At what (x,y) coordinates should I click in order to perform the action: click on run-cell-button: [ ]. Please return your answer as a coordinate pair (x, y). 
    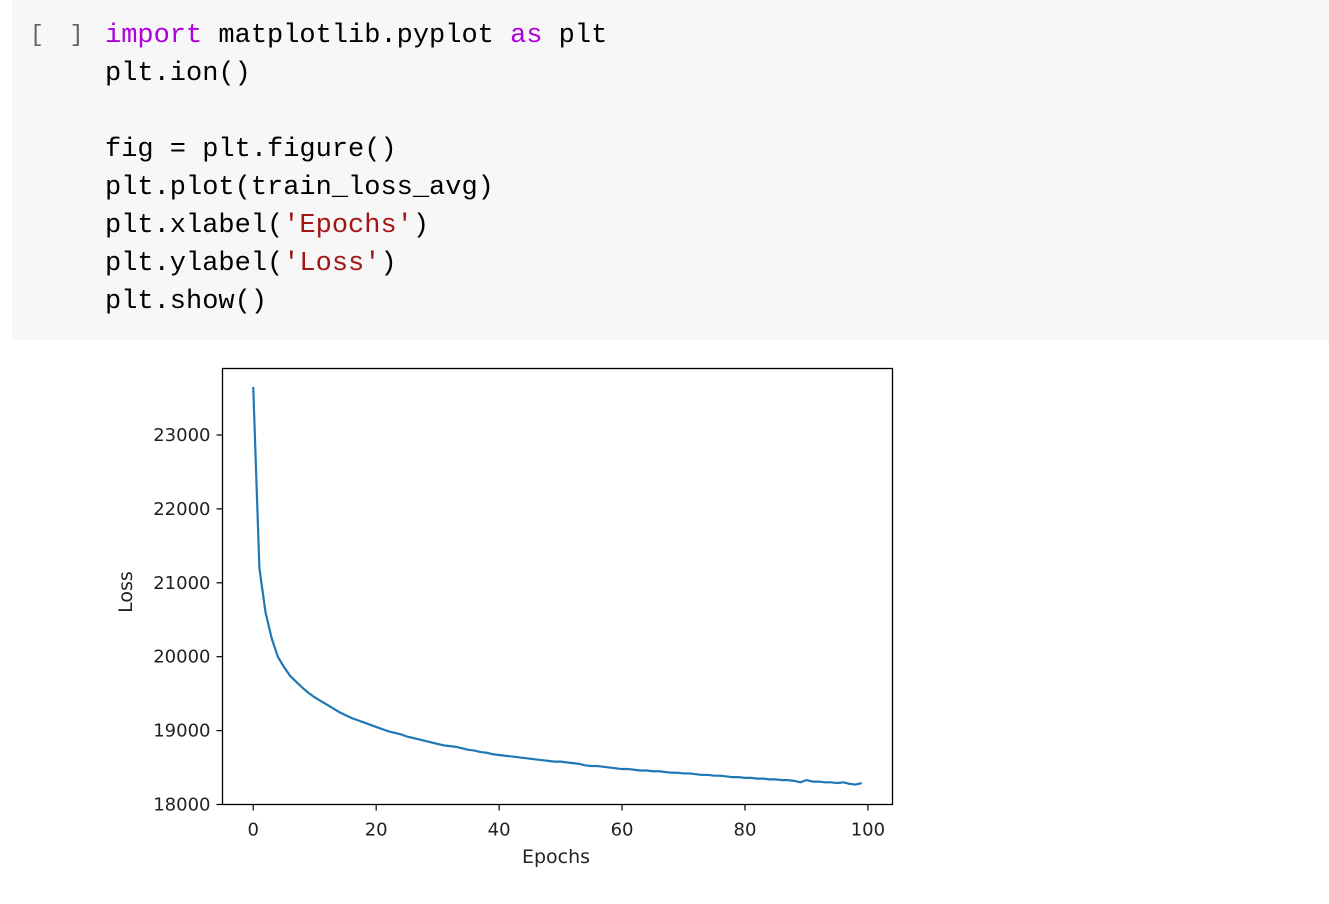
    Looking at the image, I should click on (60, 35).